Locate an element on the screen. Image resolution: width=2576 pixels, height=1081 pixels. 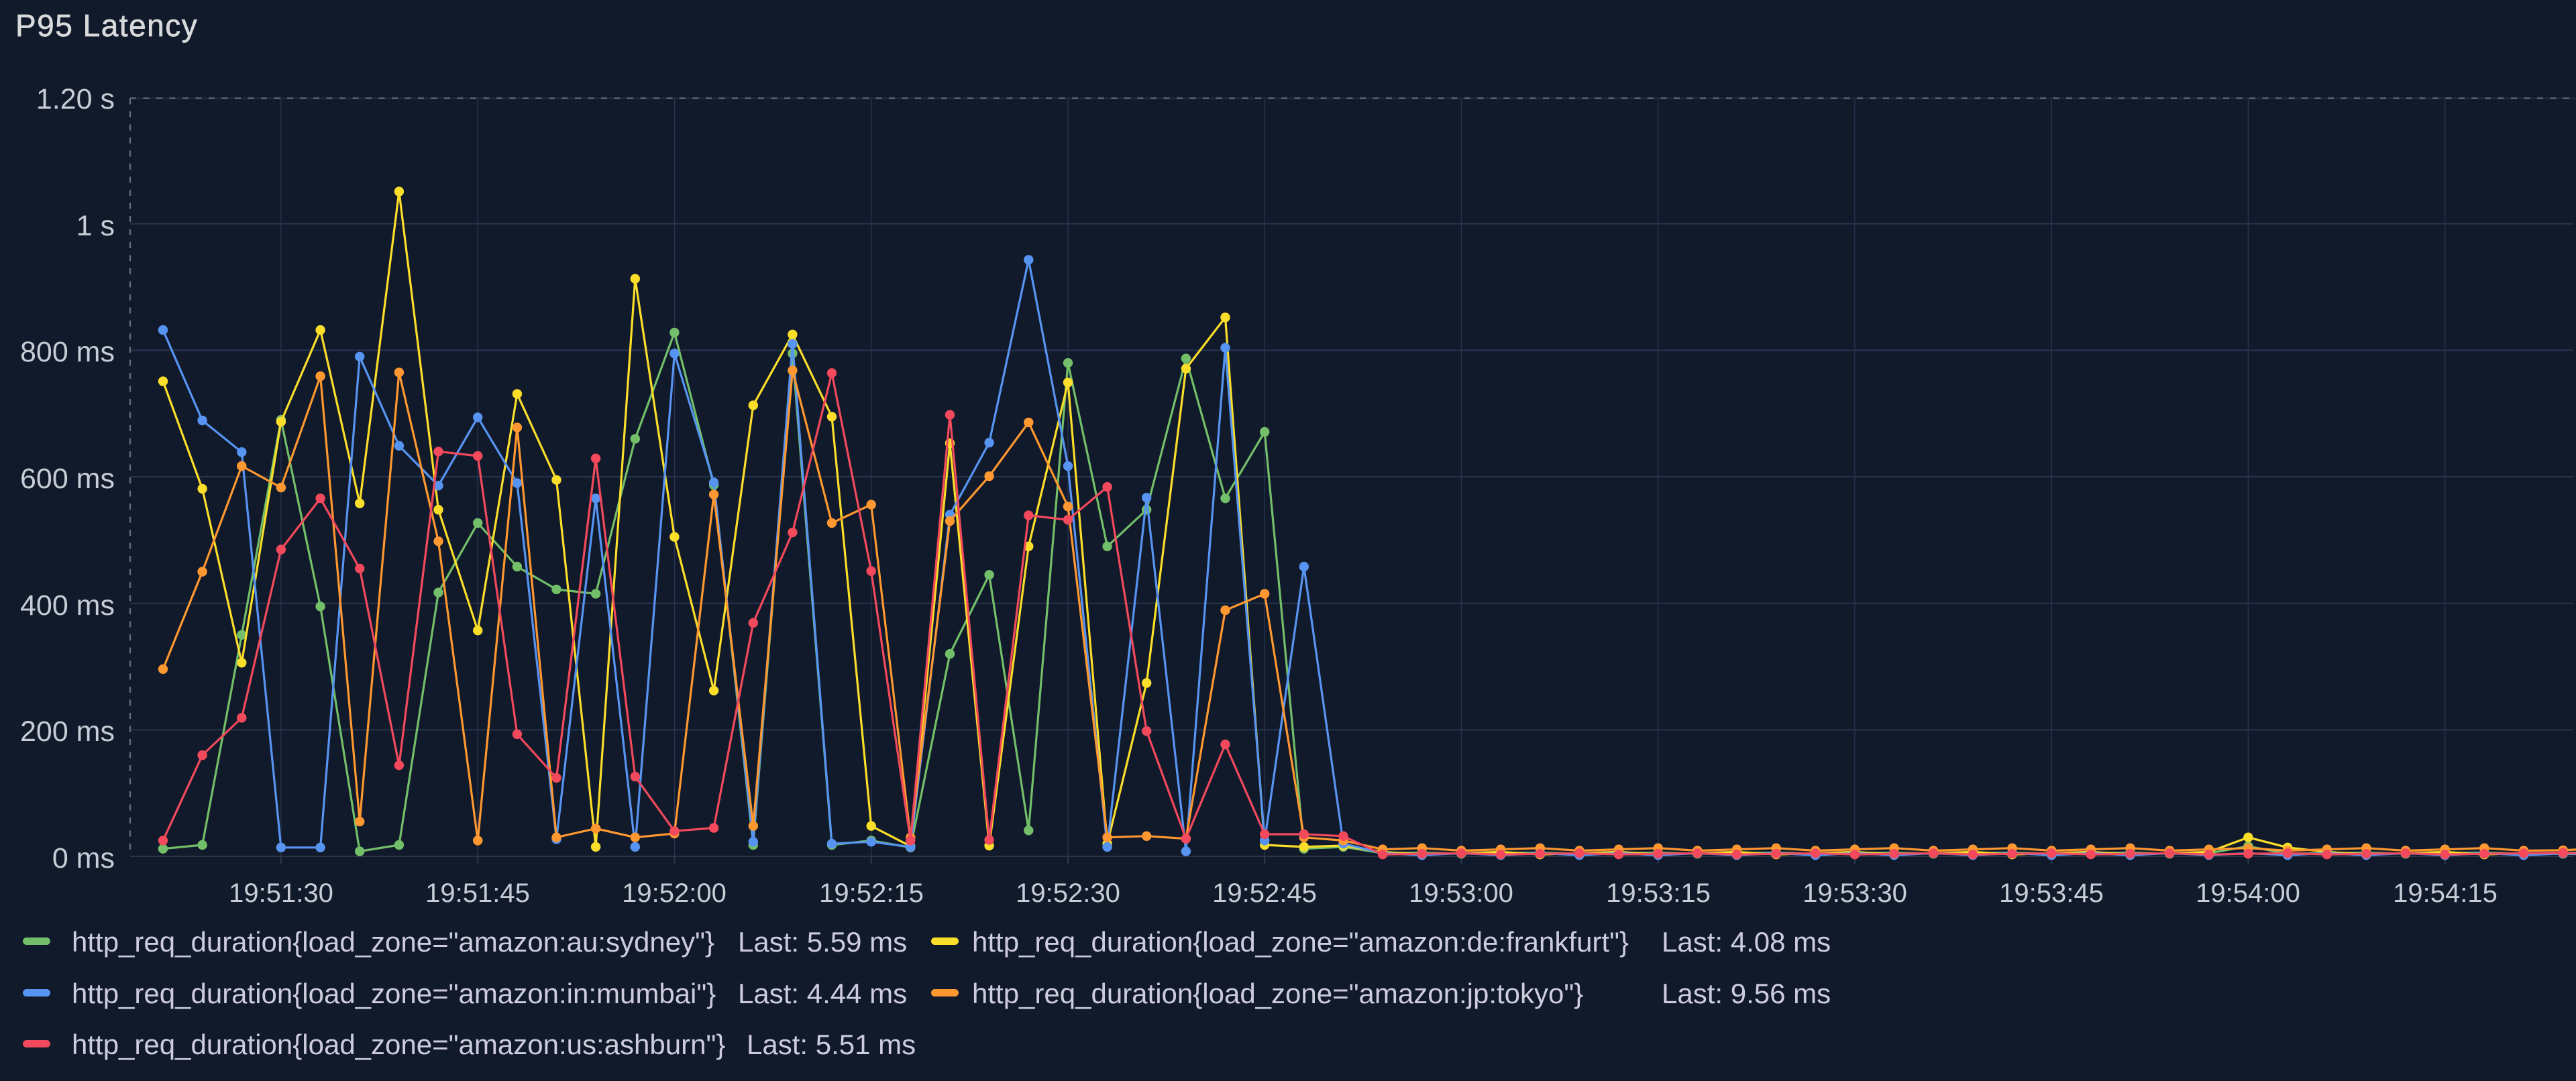
svg-text: 1.20 s is located at coordinates (75, 99).